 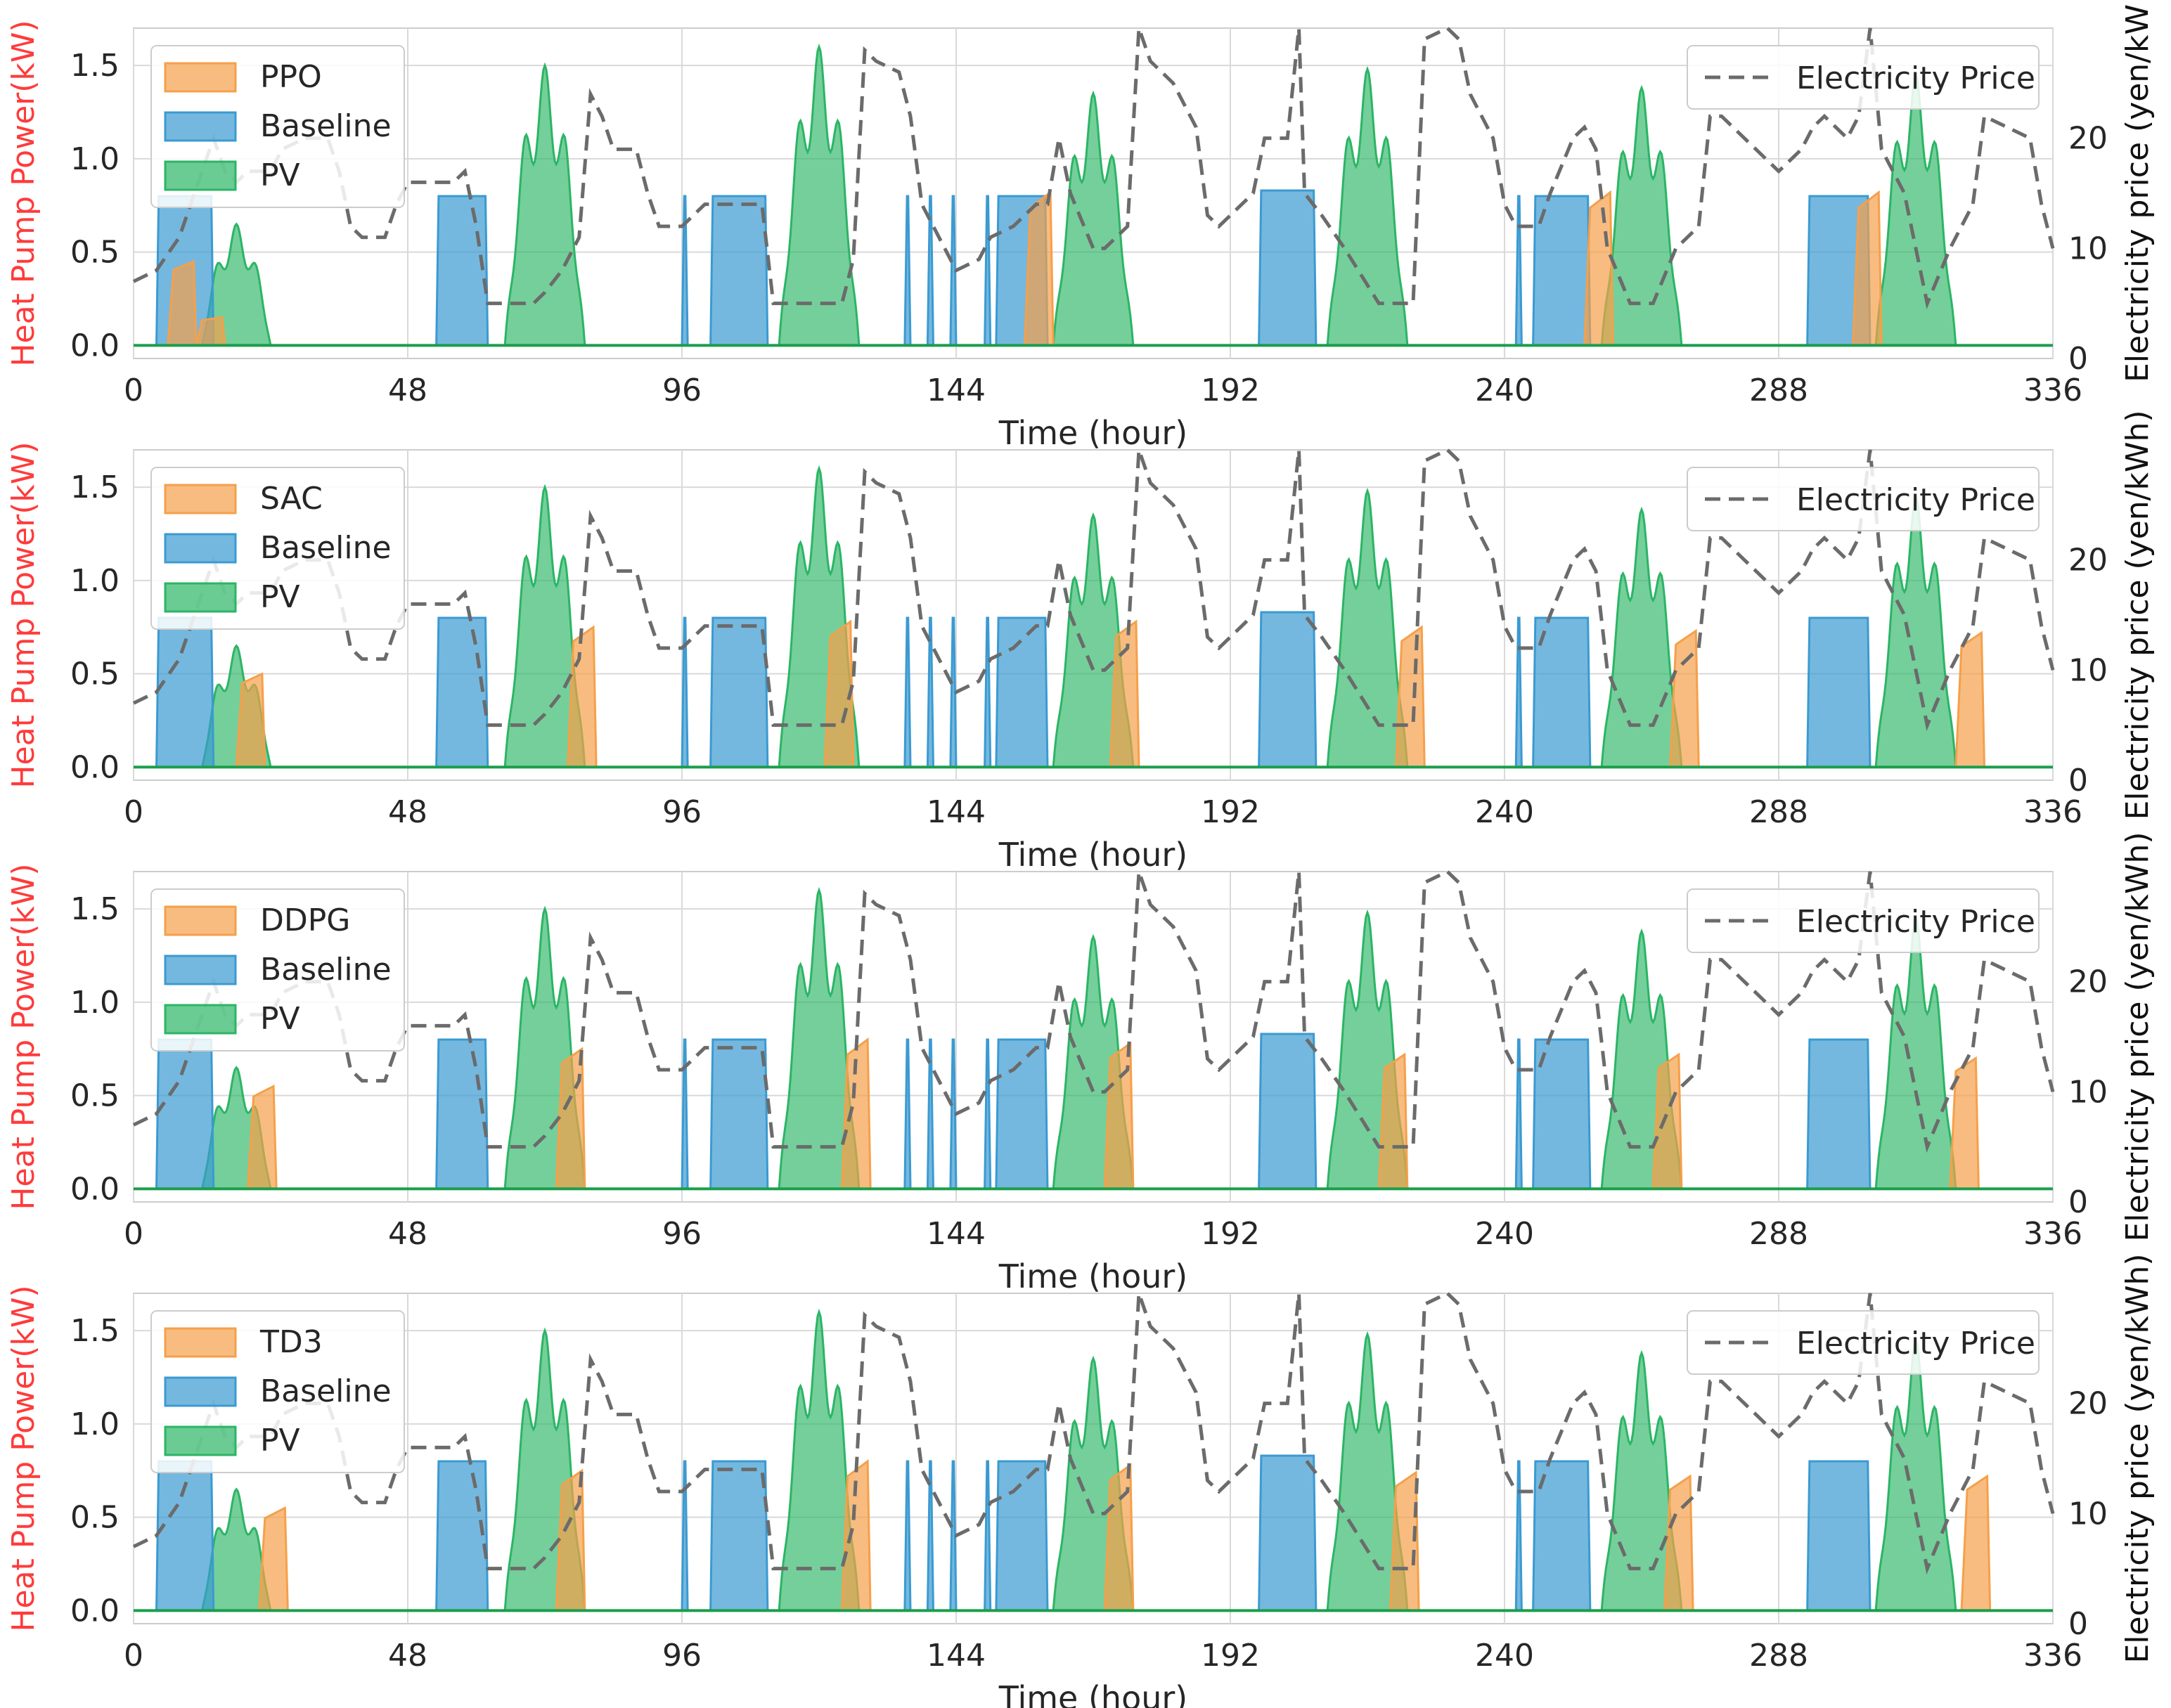 I want to click on legend-left: TD3 Baseline PV, so click(x=278, y=1391).